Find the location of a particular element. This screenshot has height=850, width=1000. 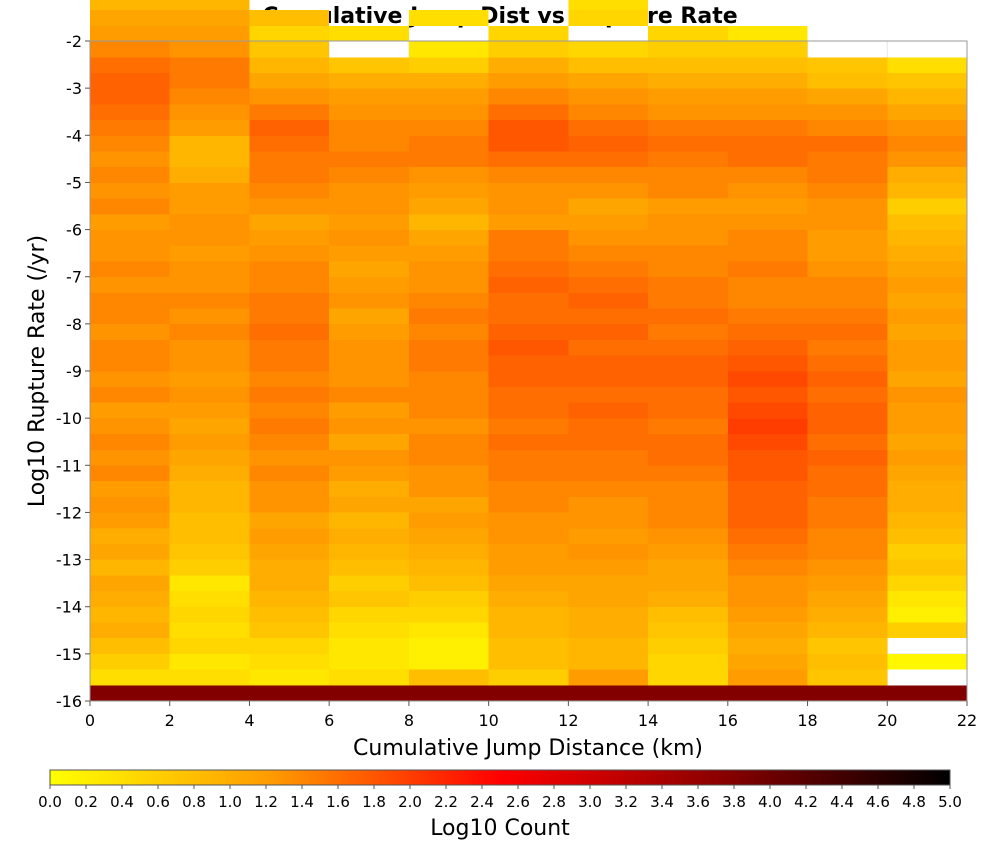

x-tick-label: 4 is located at coordinates (249, 720).